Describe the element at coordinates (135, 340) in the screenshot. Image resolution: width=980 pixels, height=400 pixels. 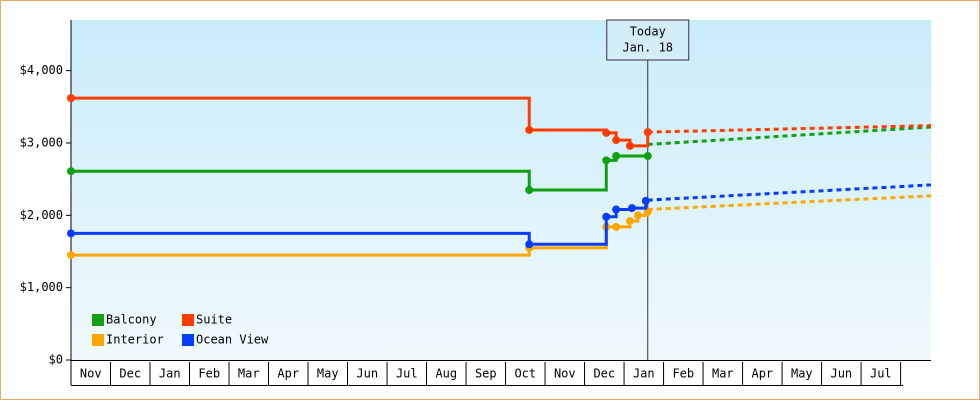
I see `legend-label: Interior` at that location.